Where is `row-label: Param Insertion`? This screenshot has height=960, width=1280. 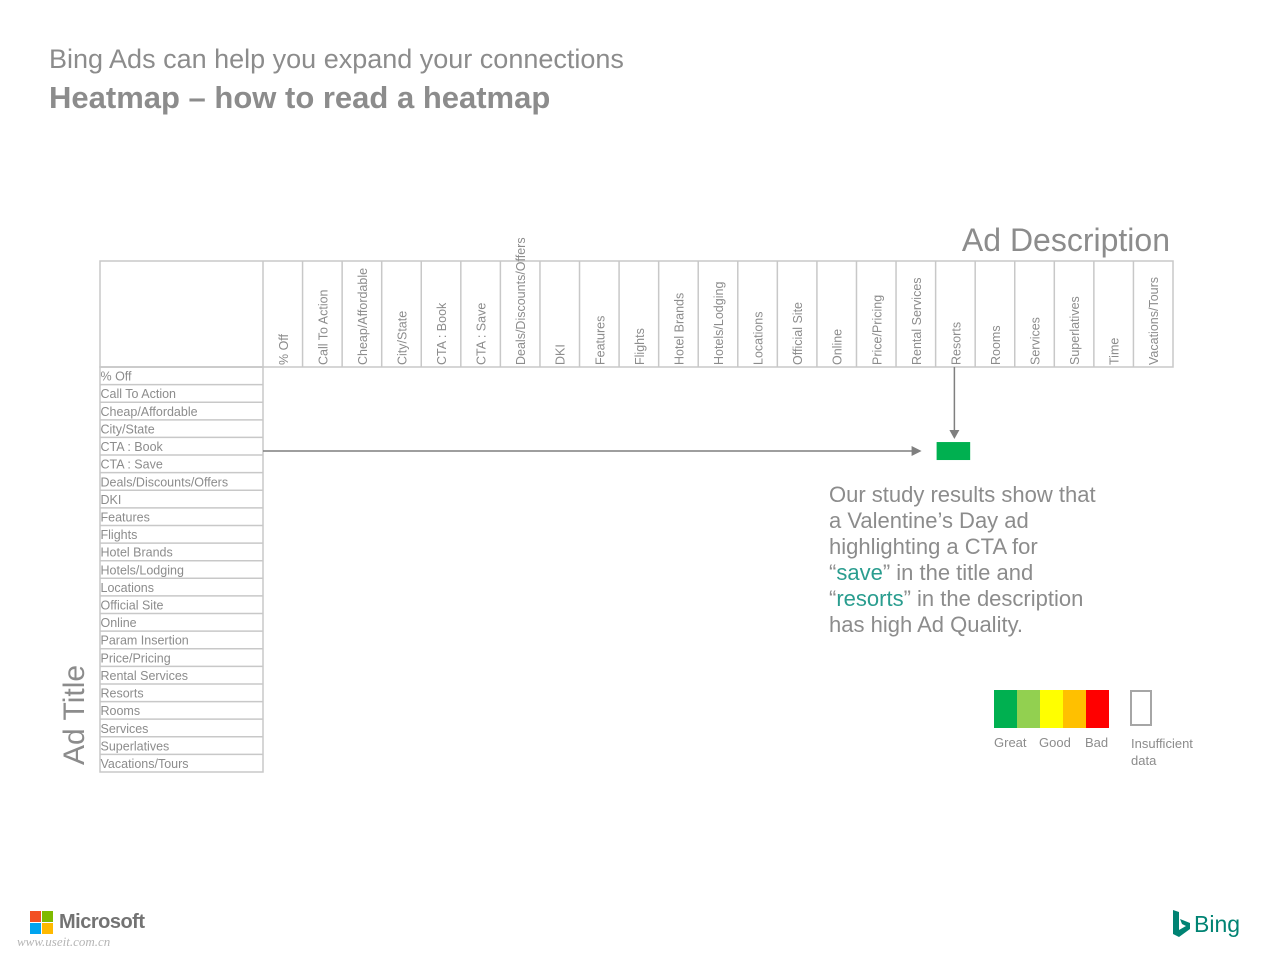 row-label: Param Insertion is located at coordinates (145, 641).